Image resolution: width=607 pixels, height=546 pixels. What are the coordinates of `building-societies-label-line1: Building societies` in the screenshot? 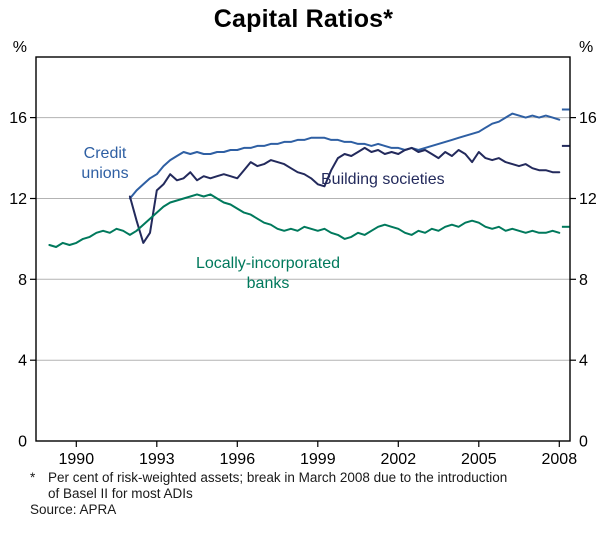 It's located at (383, 179).